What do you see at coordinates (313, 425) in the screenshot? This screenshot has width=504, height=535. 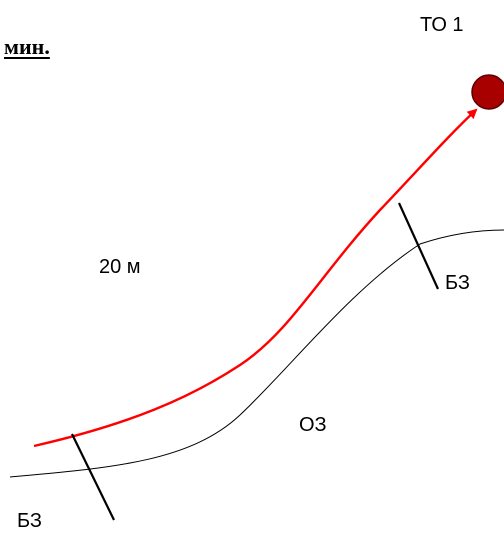 I see `oz-label: ОЗ` at bounding box center [313, 425].